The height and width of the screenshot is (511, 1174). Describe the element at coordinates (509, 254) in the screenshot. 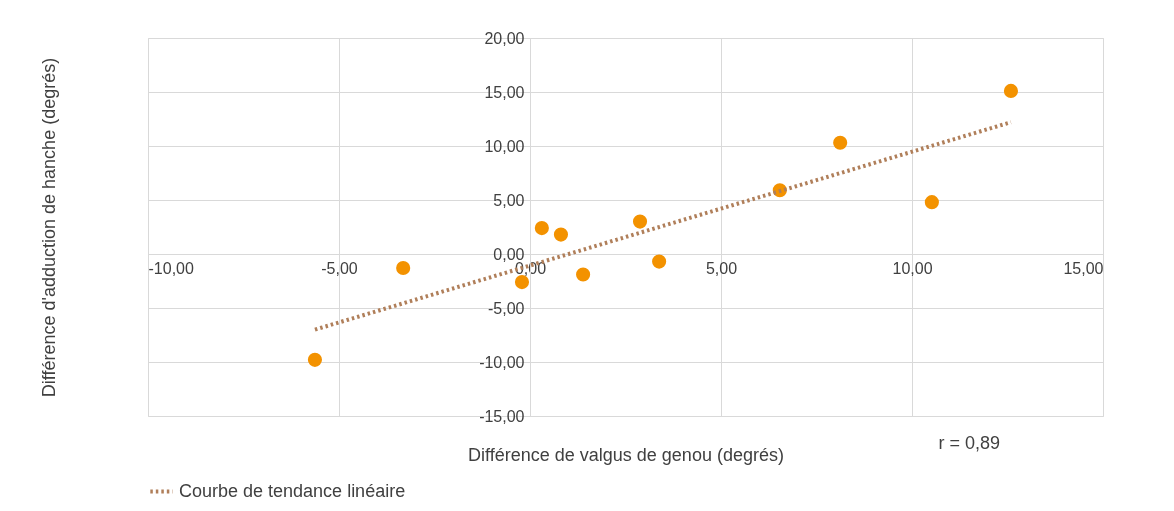

I see `y-tick-label: 0,00` at that location.